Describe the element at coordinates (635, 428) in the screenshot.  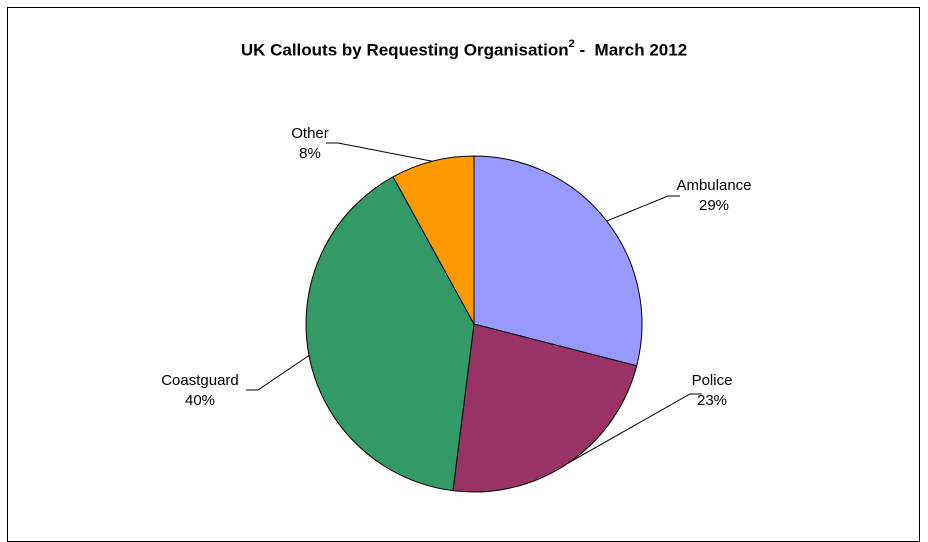
I see `leader-line-police` at that location.